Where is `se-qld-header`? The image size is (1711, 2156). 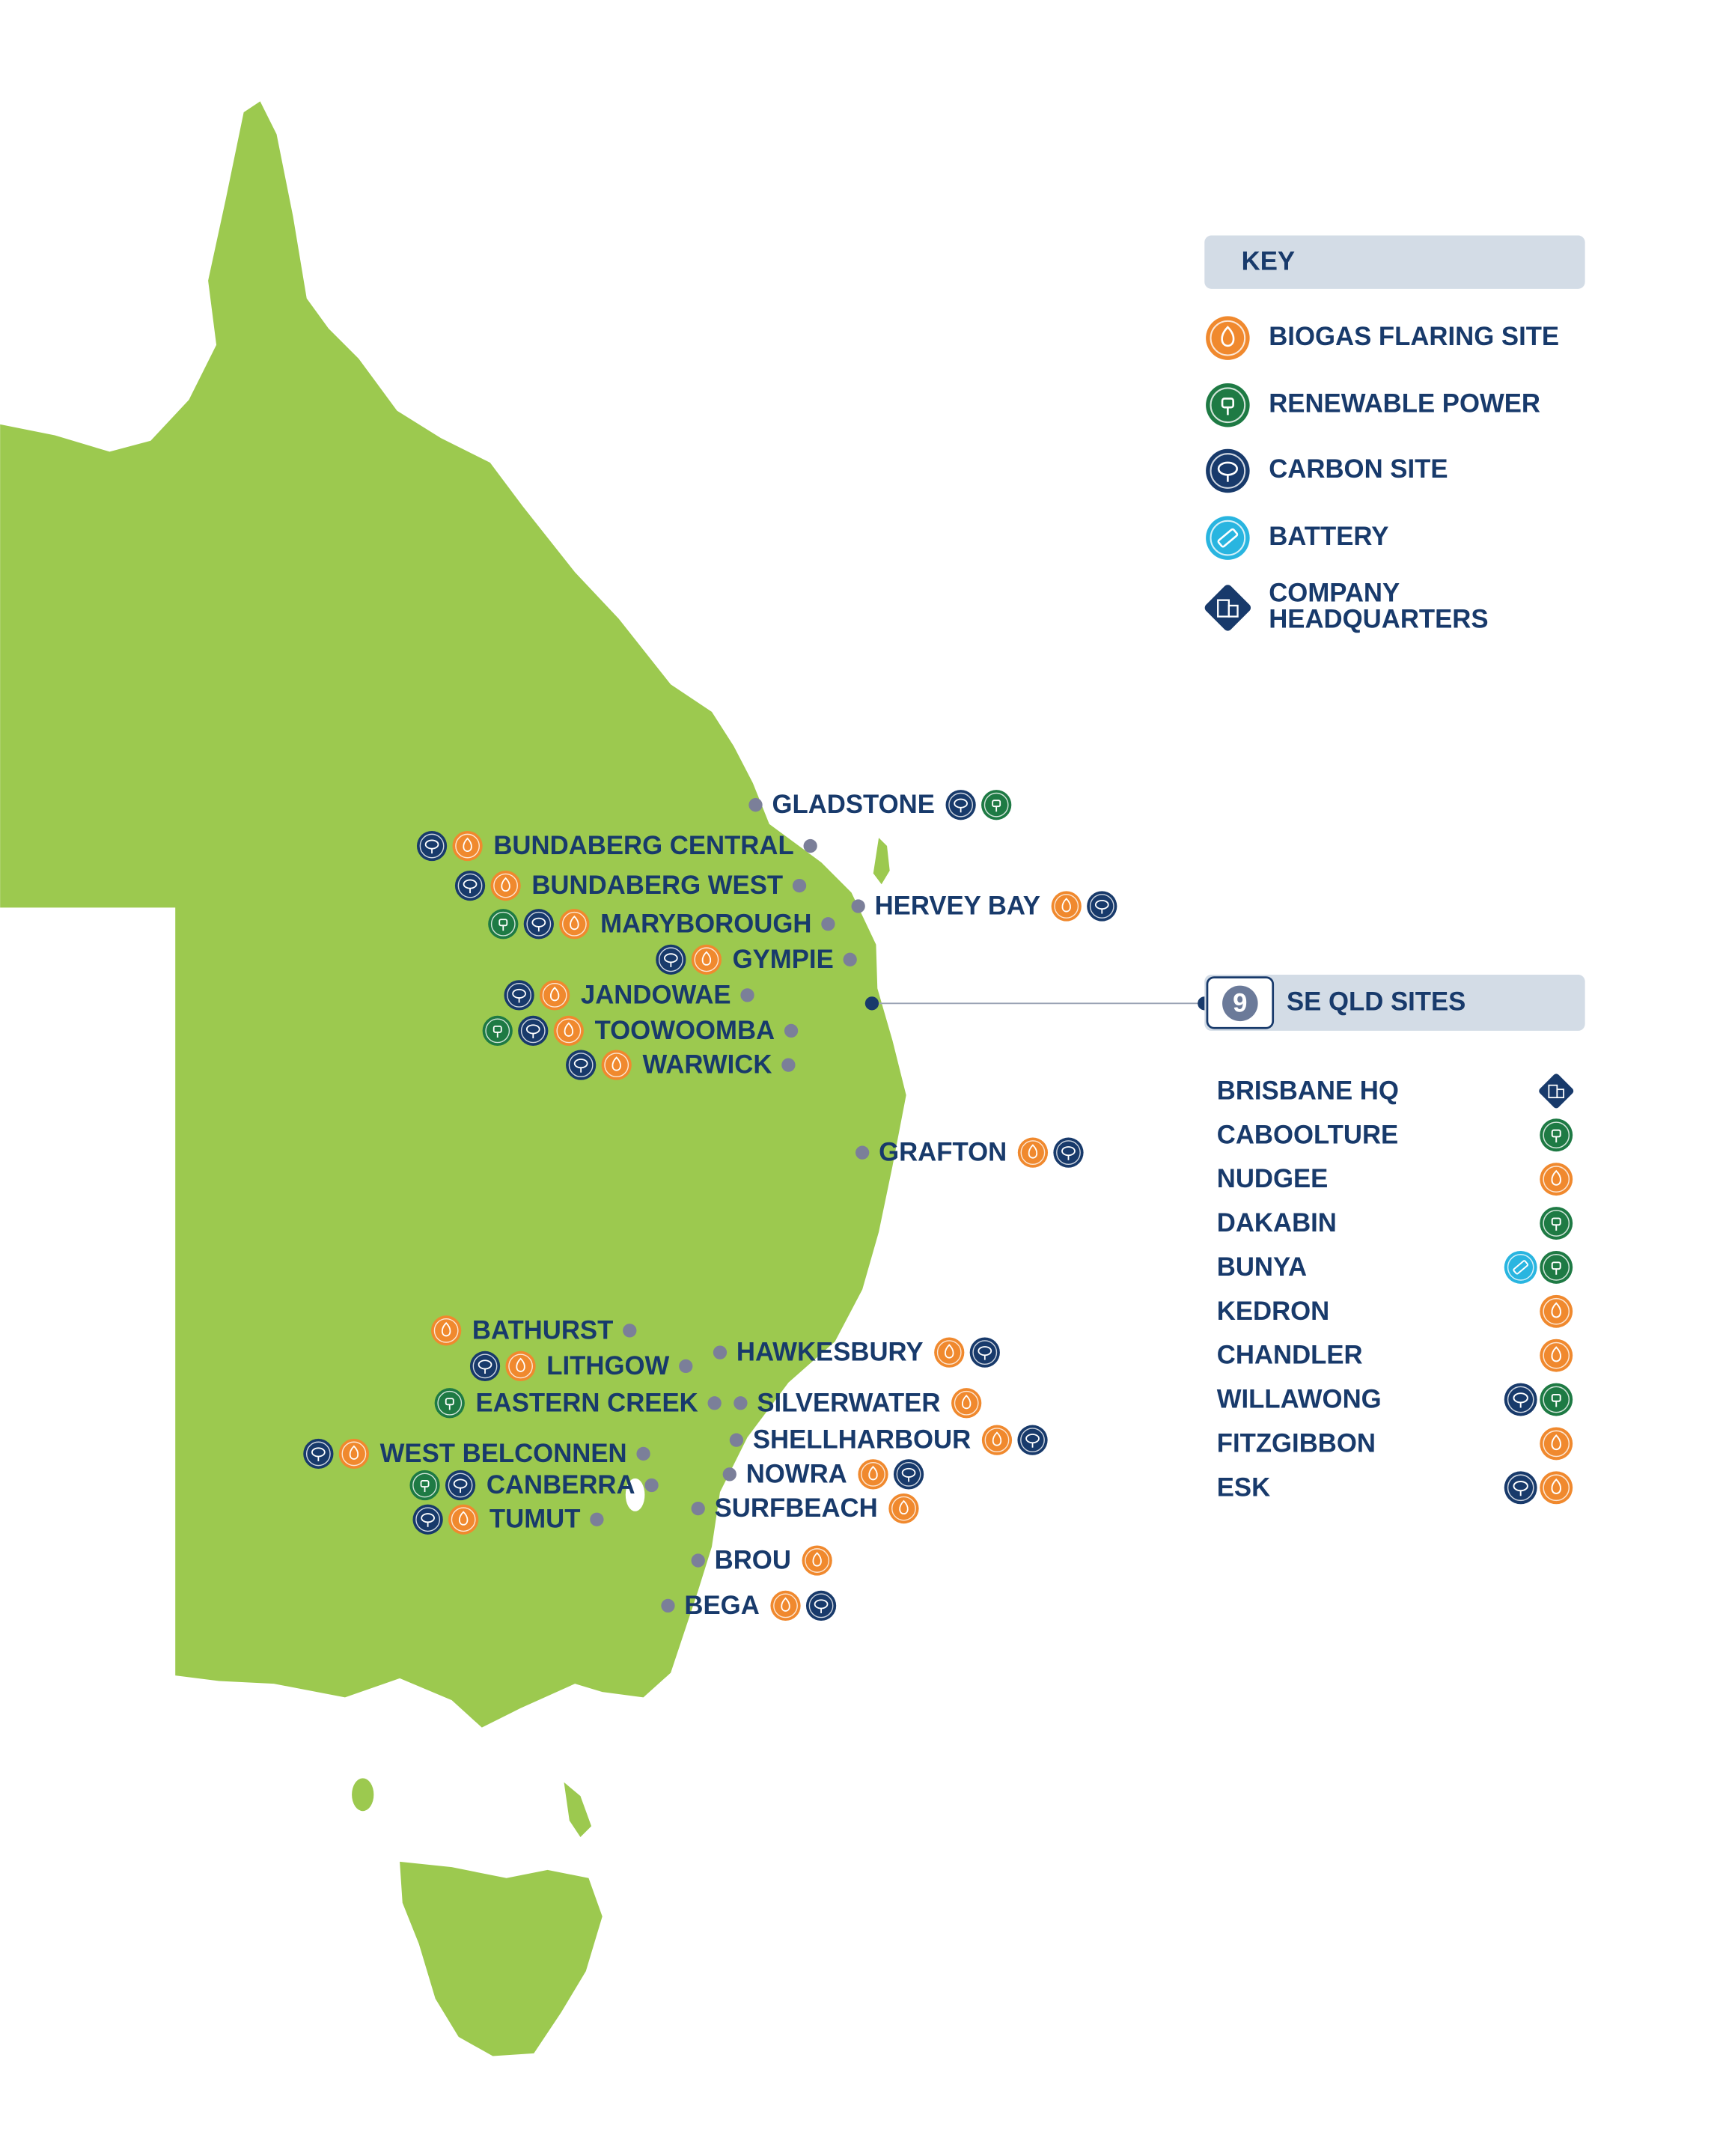 se-qld-header is located at coordinates (1394, 1002).